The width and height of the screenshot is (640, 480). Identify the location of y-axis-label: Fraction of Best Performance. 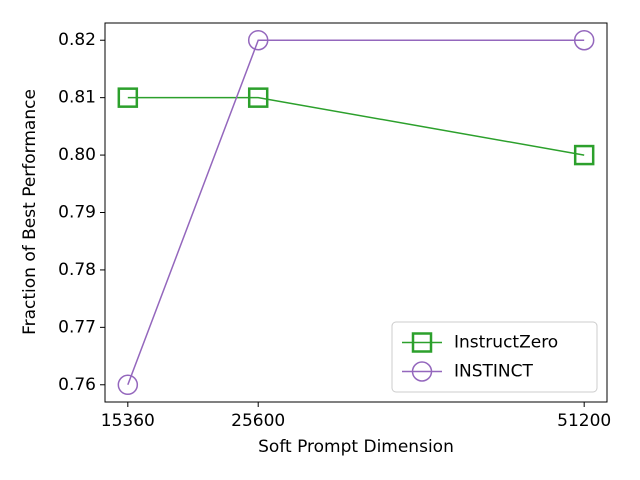
(30, 212).